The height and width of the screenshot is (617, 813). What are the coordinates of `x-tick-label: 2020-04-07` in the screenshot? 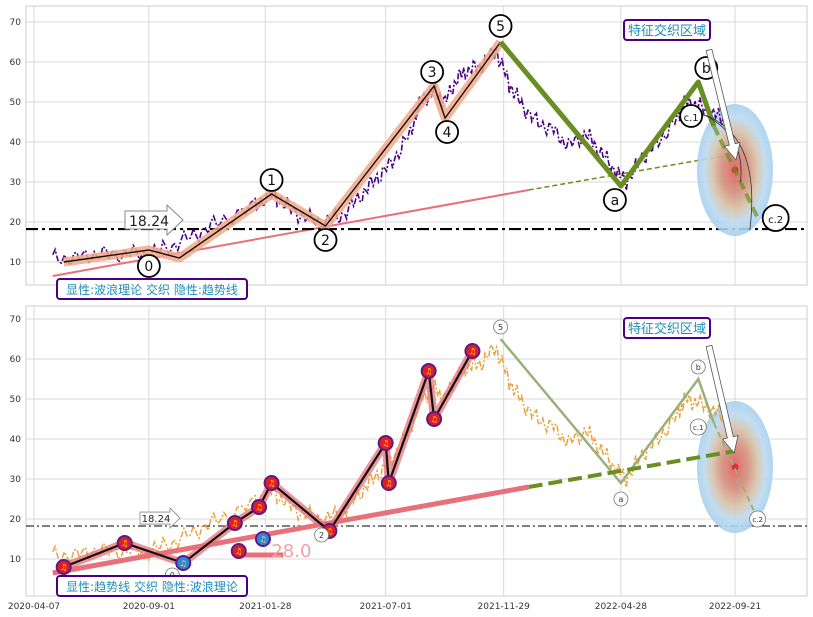 It's located at (34, 607).